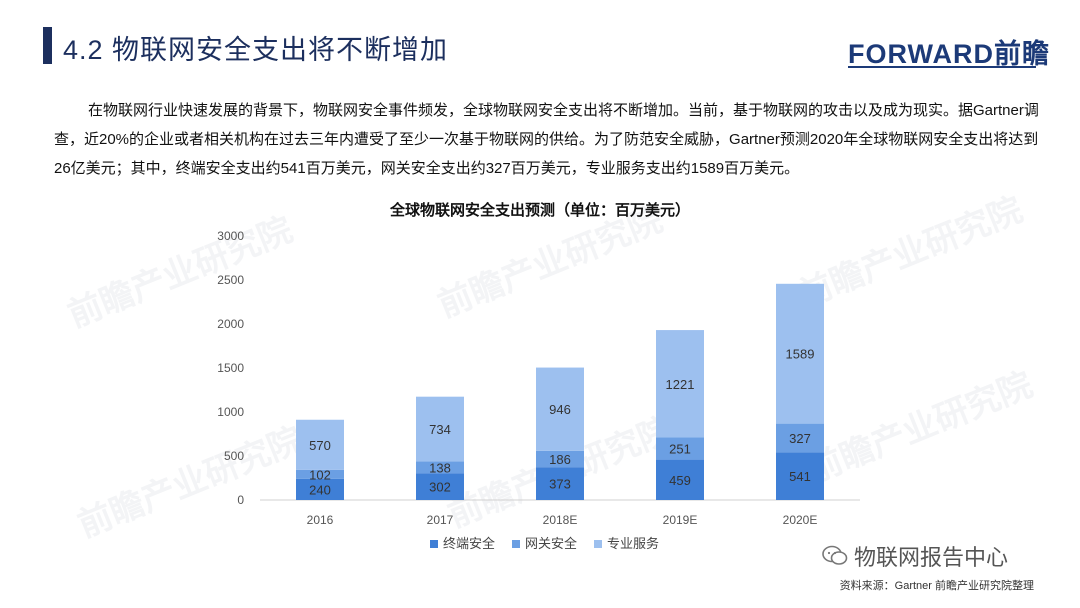 The image size is (1080, 608). I want to click on x-tick-label: 2017, so click(440, 520).